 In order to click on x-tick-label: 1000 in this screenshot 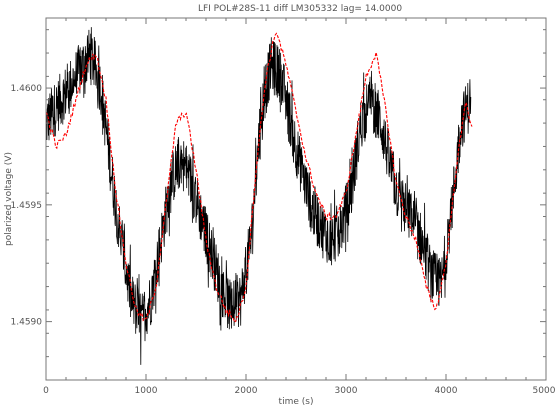, I will do `click(146, 391)`.